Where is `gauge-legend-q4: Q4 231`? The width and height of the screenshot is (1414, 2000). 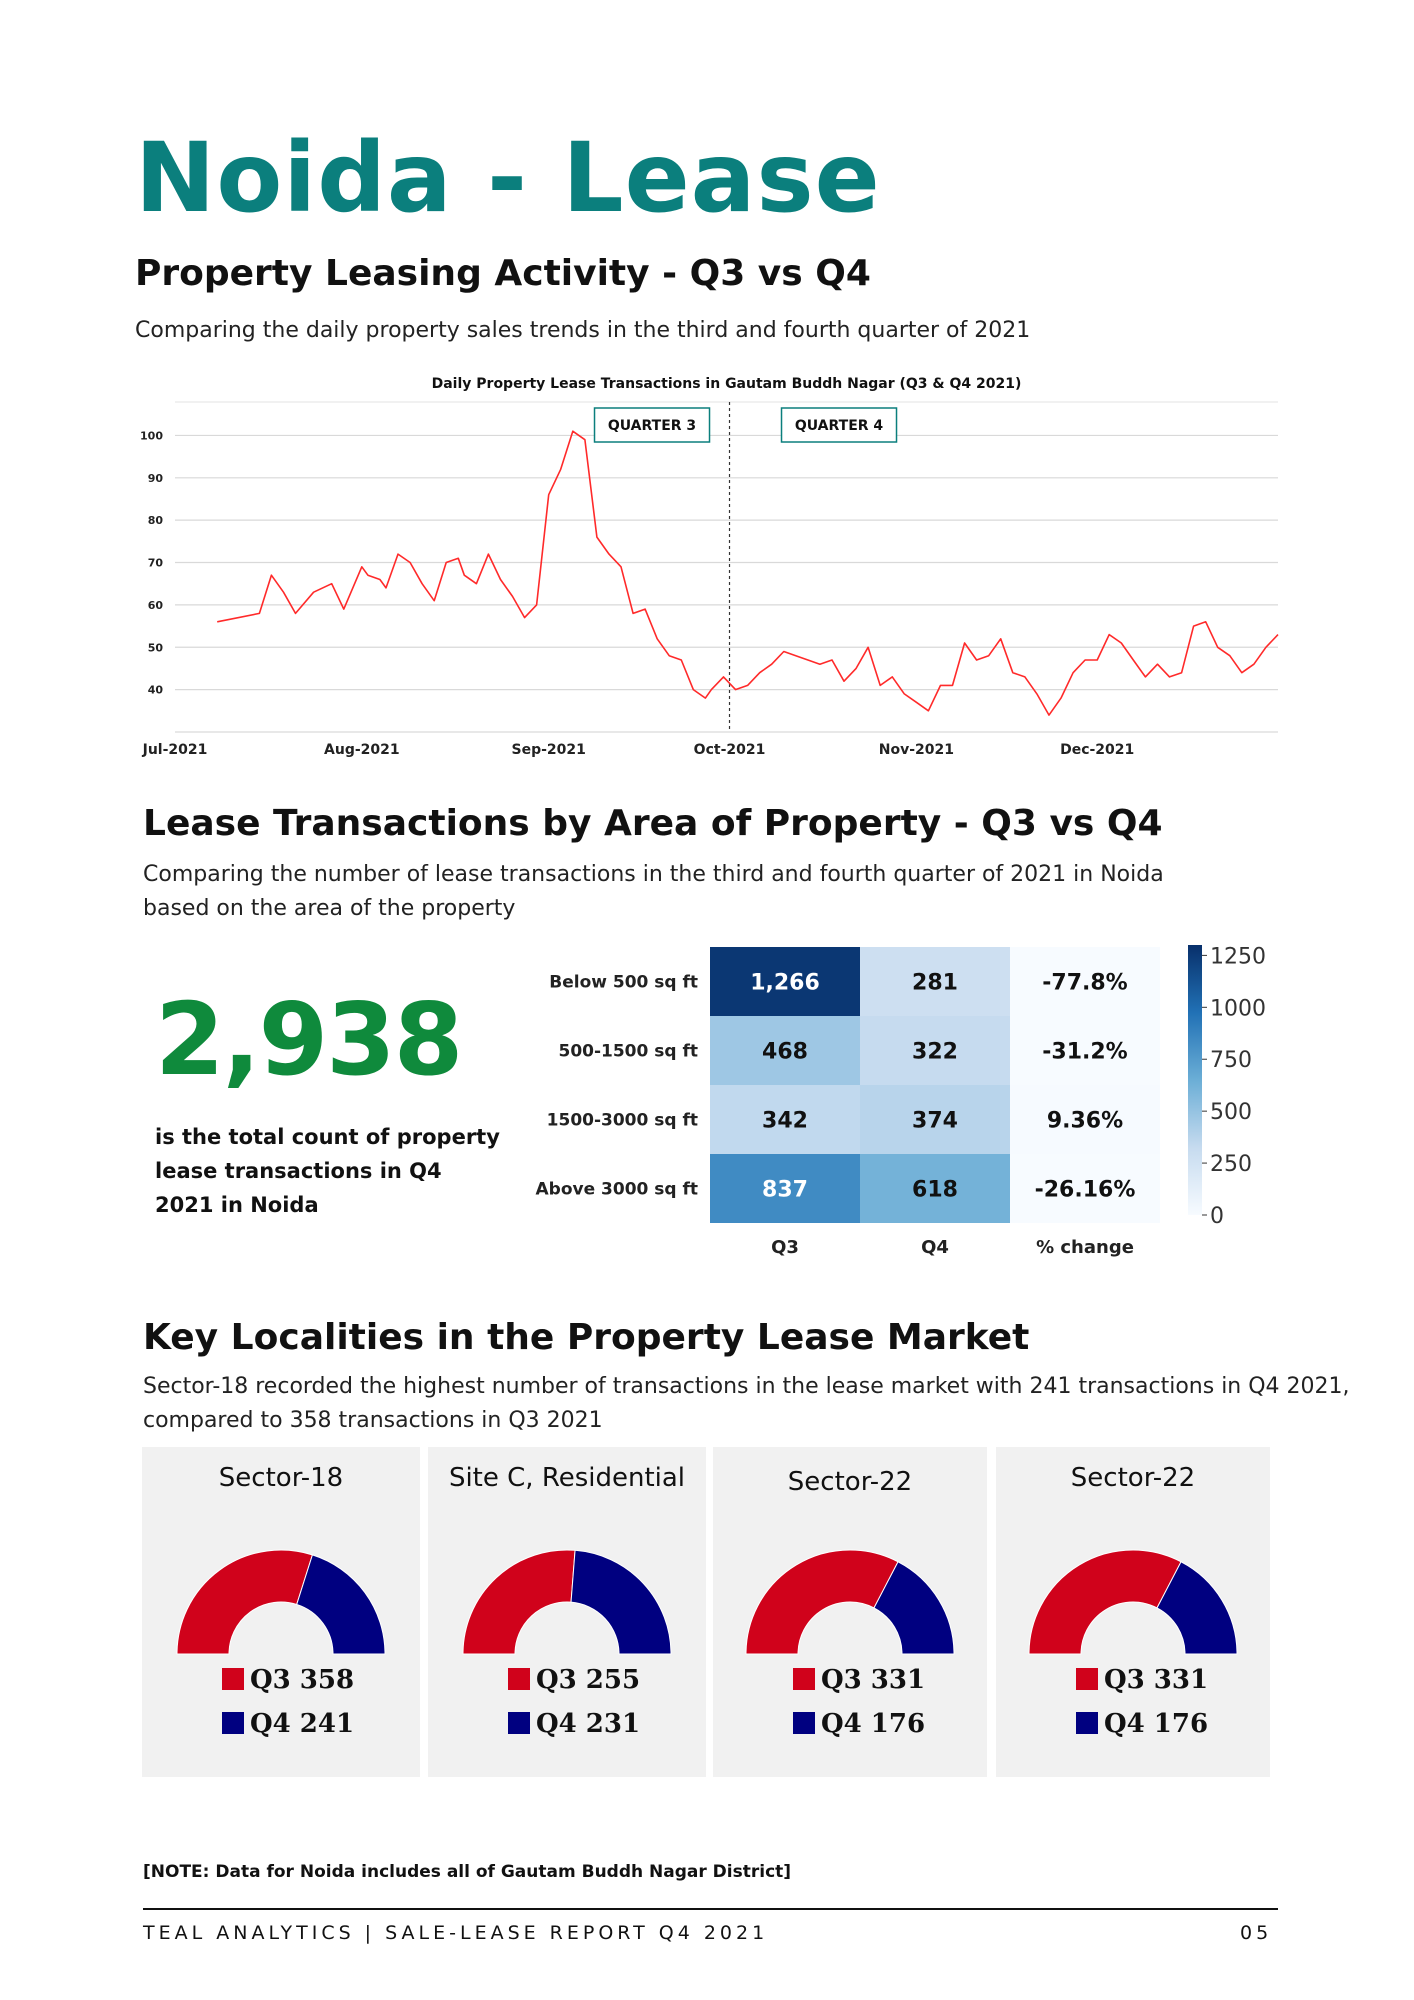
gauge-legend-q4: Q4 231 is located at coordinates (574, 1724).